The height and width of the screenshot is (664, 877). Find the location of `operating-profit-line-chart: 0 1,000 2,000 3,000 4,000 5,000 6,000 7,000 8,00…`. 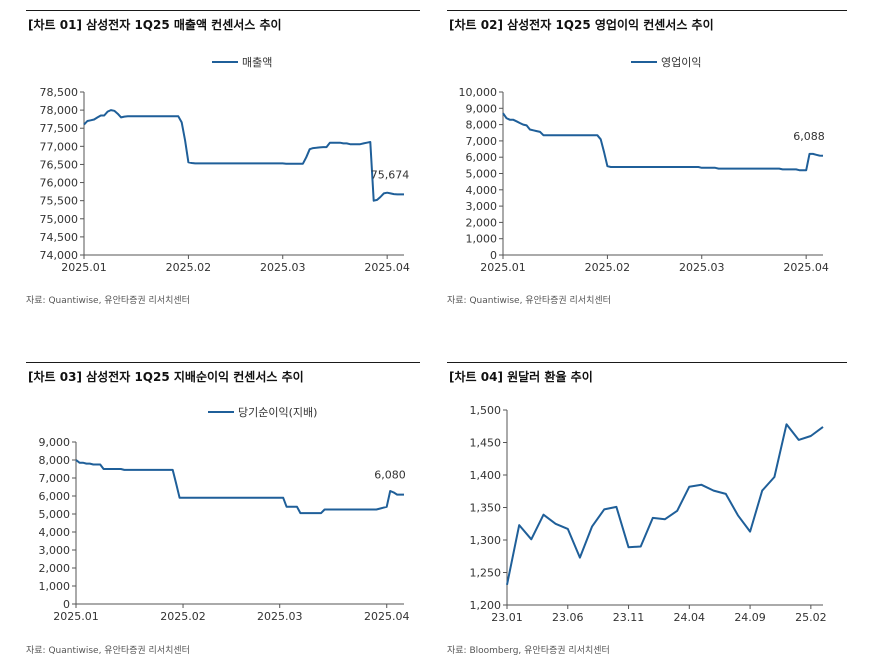

operating-profit-line-chart: 0 1,000 2,000 3,000 4,000 5,000 6,000 7,000 8,00… is located at coordinates (644, 165).